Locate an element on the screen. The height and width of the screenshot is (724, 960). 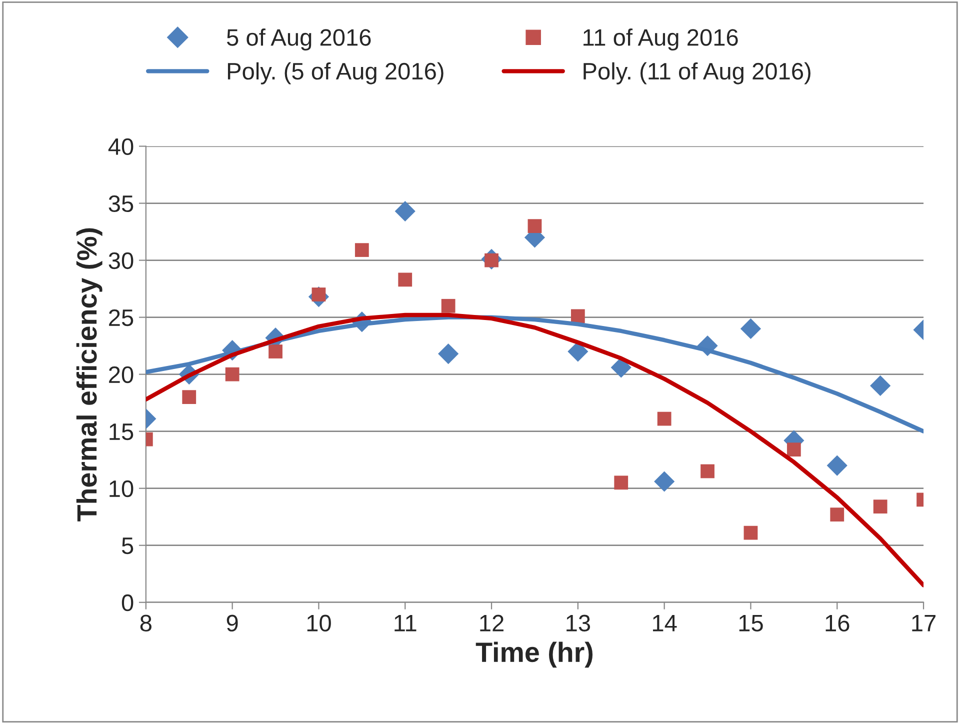
y-tick-label: 35 is located at coordinates (121, 203).